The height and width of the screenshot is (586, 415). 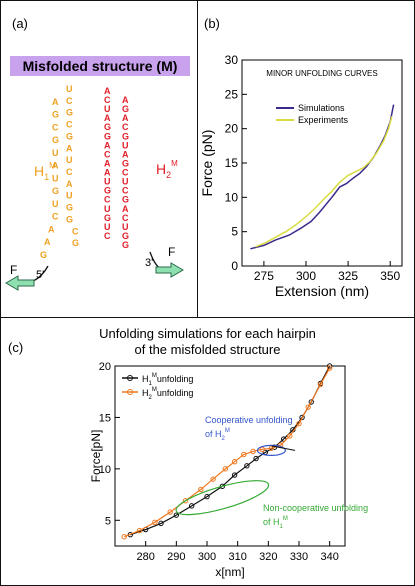 I want to click on non-cooperative-ellipse, so click(x=222, y=498).